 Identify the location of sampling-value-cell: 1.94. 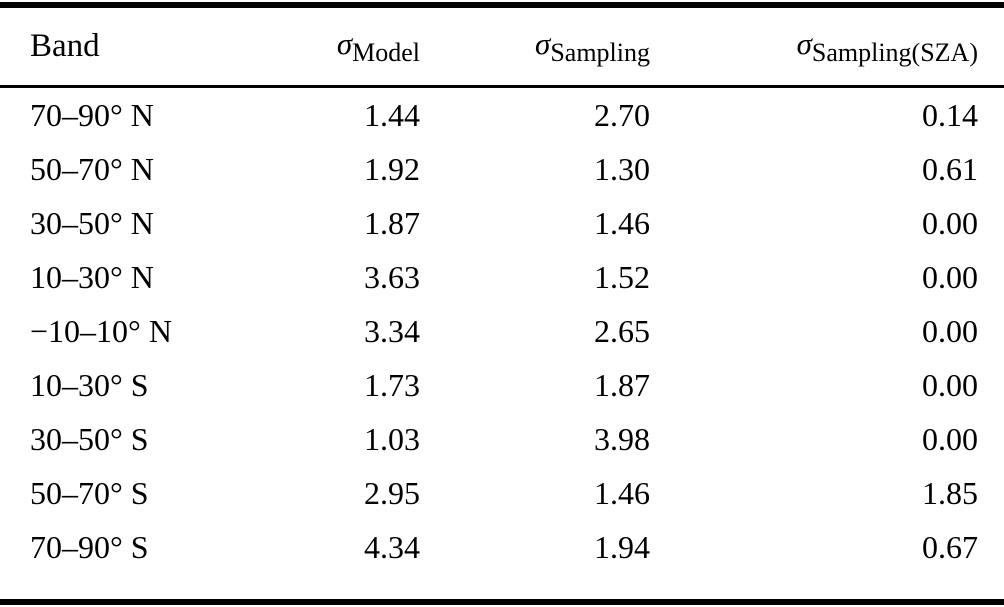
(622, 547).